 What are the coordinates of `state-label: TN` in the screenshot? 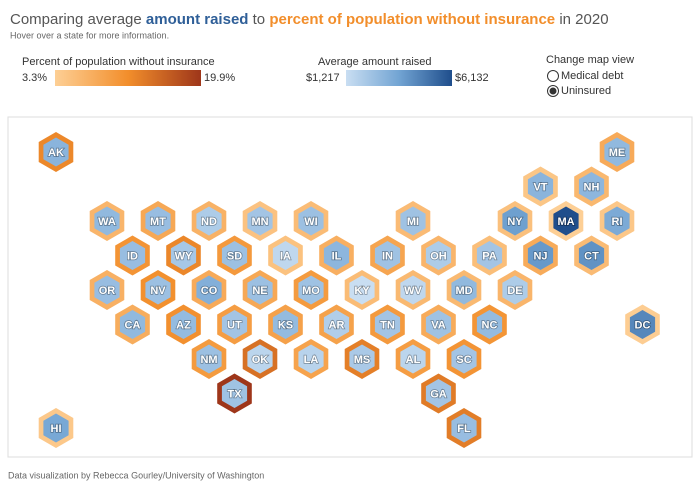 It's located at (387, 326).